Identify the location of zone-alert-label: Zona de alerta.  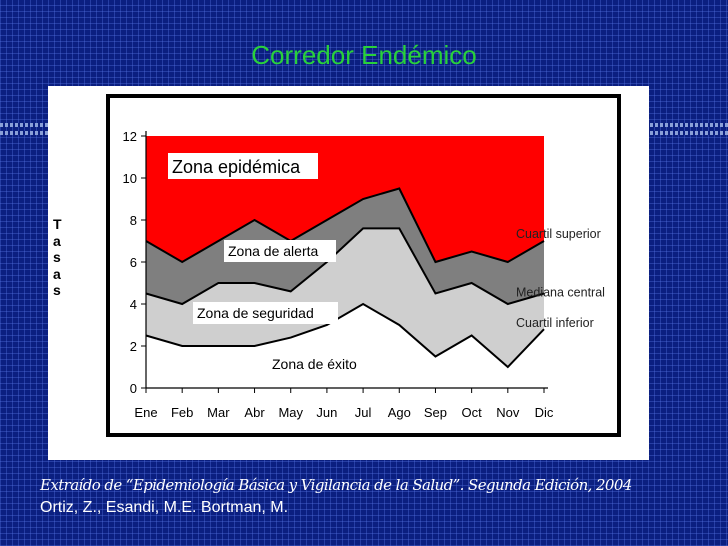
(273, 251).